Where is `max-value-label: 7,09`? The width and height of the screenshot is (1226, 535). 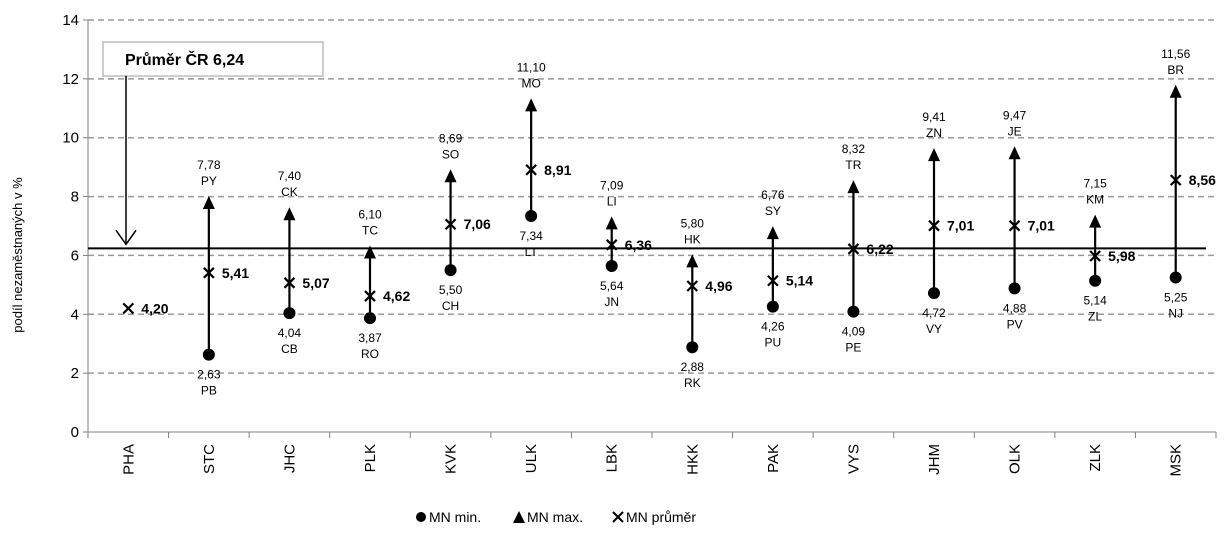 max-value-label: 7,09 is located at coordinates (612, 185).